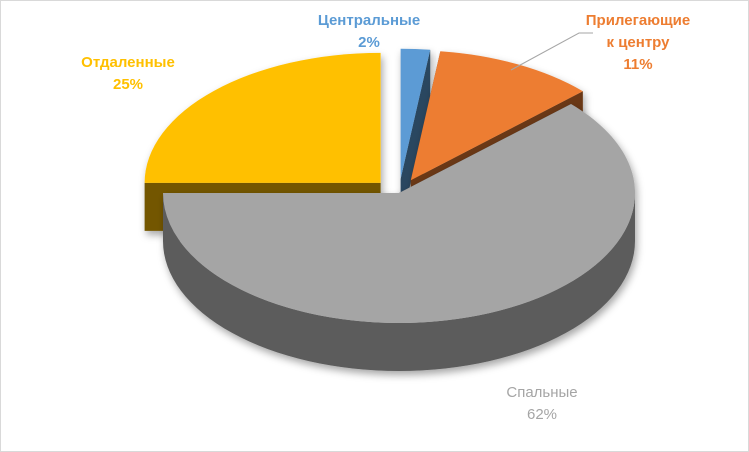 Image resolution: width=749 pixels, height=452 pixels. What do you see at coordinates (638, 42) in the screenshot?
I see `data-label-1: Прилегающие к центру 11%` at bounding box center [638, 42].